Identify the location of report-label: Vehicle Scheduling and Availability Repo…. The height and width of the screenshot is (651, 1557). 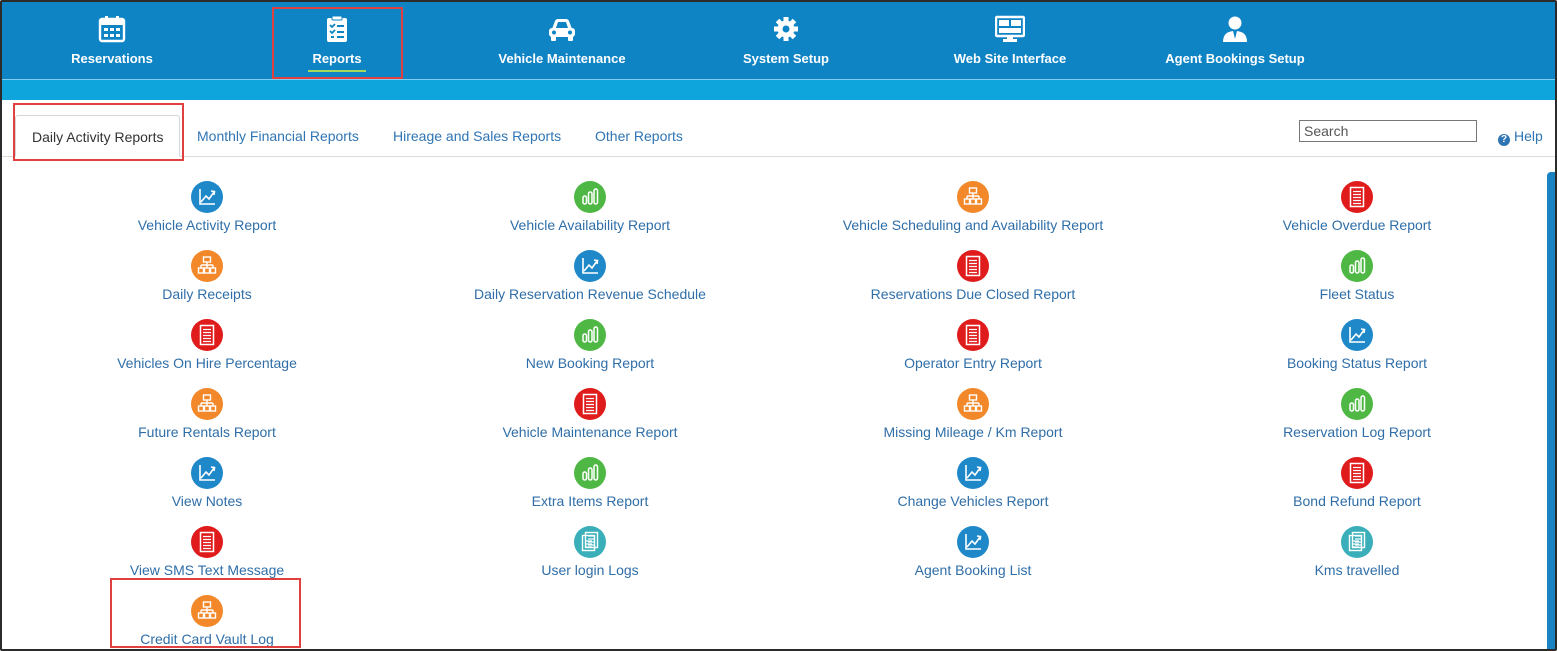
(973, 225).